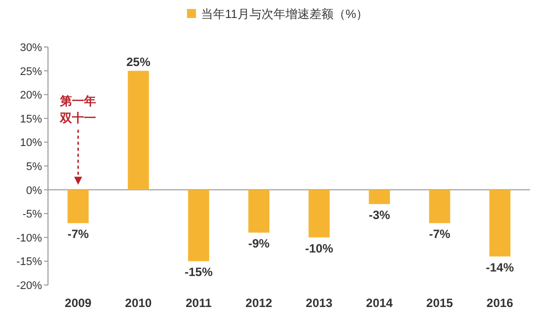 Image resolution: width=534 pixels, height=323 pixels. Describe the element at coordinates (34, 167) in the screenshot. I see `y-tick-label: 5%` at that location.